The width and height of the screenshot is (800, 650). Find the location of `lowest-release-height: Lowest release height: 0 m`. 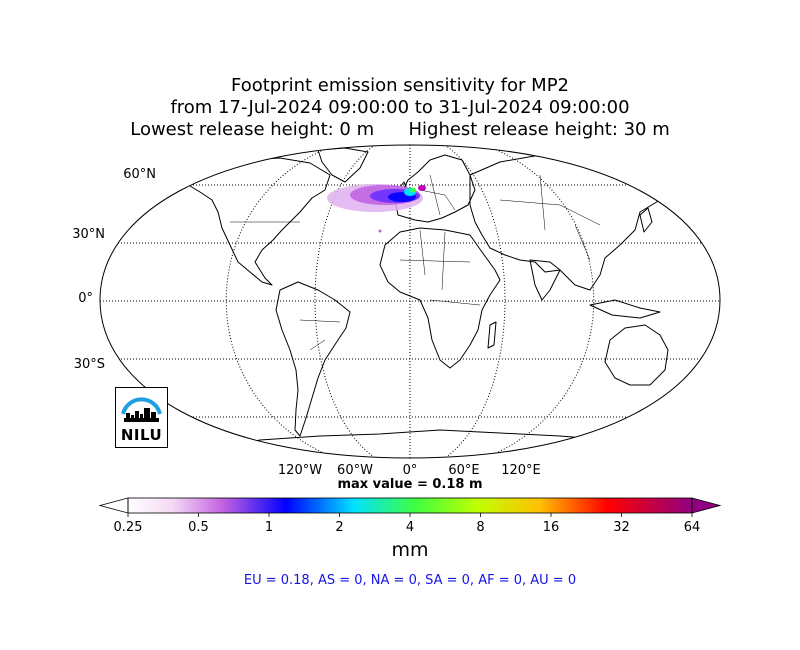

lowest-release-height: Lowest release height: 0 m is located at coordinates (252, 129).